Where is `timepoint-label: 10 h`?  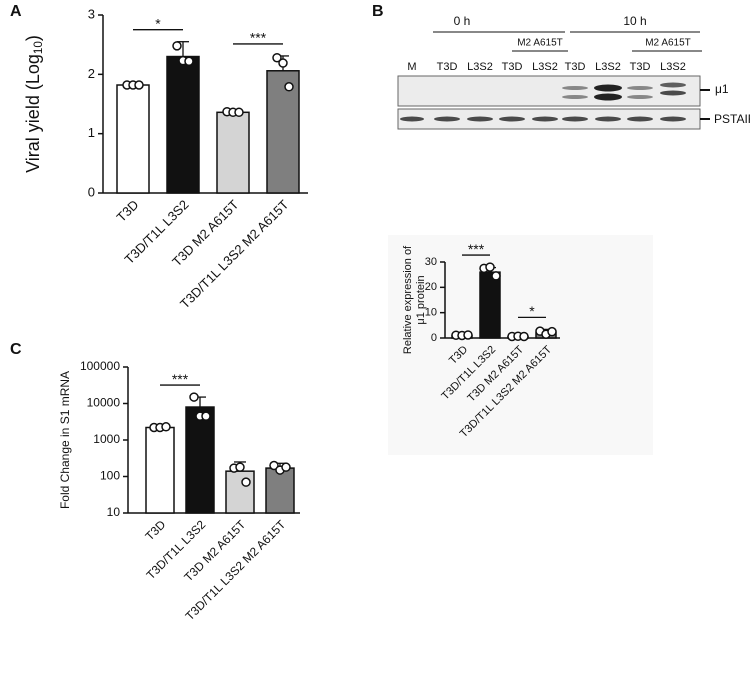
timepoint-label: 10 h is located at coordinates (634, 21).